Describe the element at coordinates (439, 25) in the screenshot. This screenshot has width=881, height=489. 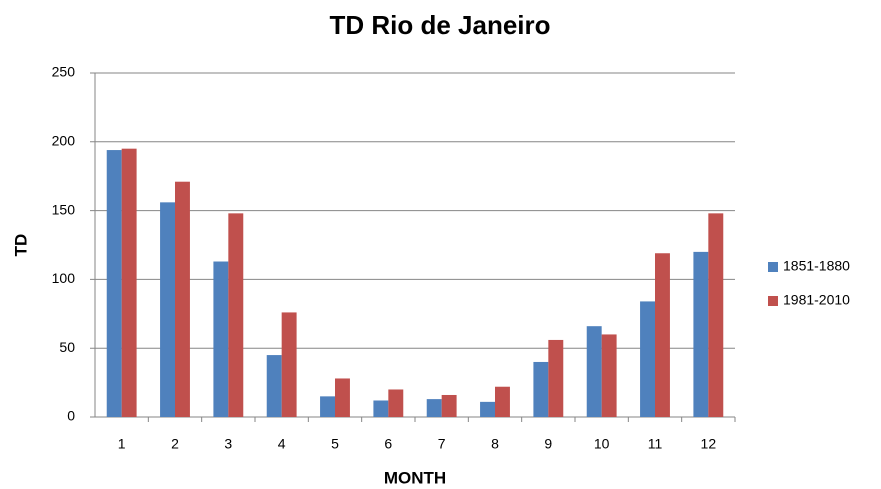
I see `chart-title: TD Rio de Janeiro` at that location.